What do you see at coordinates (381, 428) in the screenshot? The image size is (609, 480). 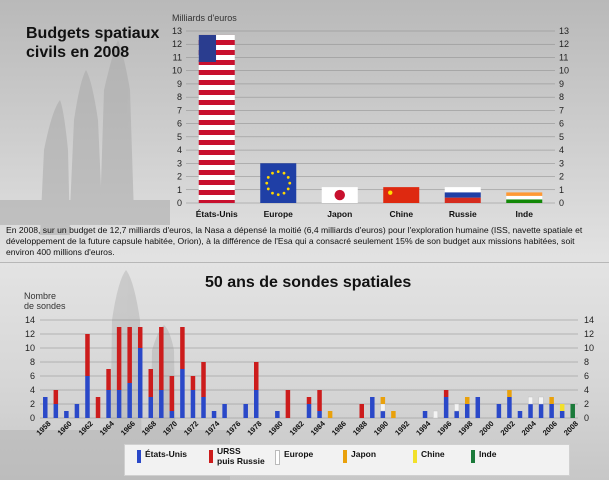 I see `probes-xtick-label: 1990` at bounding box center [381, 428].